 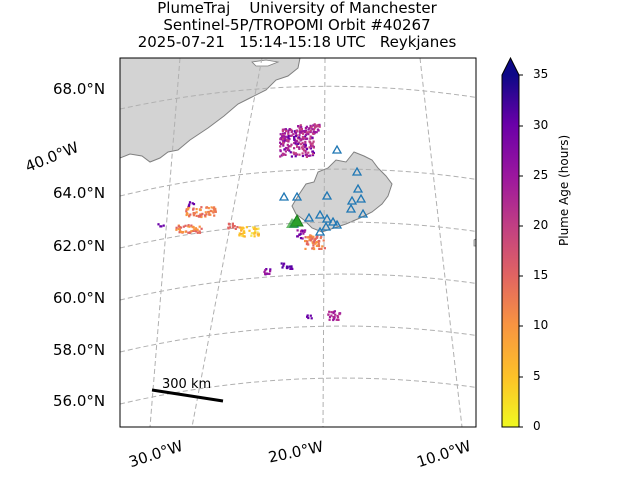 What do you see at coordinates (537, 376) in the screenshot?
I see `colorbar-tick-5: 5` at bounding box center [537, 376].